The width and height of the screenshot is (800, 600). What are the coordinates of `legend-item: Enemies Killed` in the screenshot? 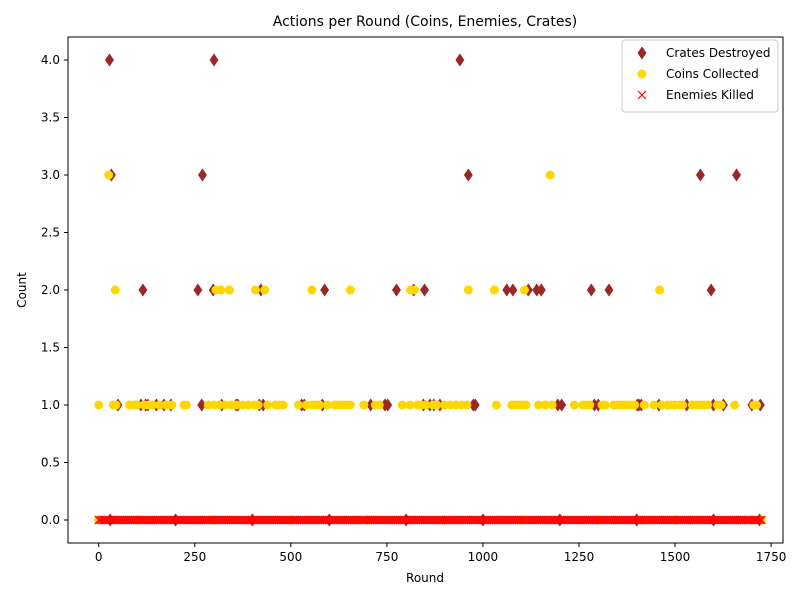 It's located at (695, 95).